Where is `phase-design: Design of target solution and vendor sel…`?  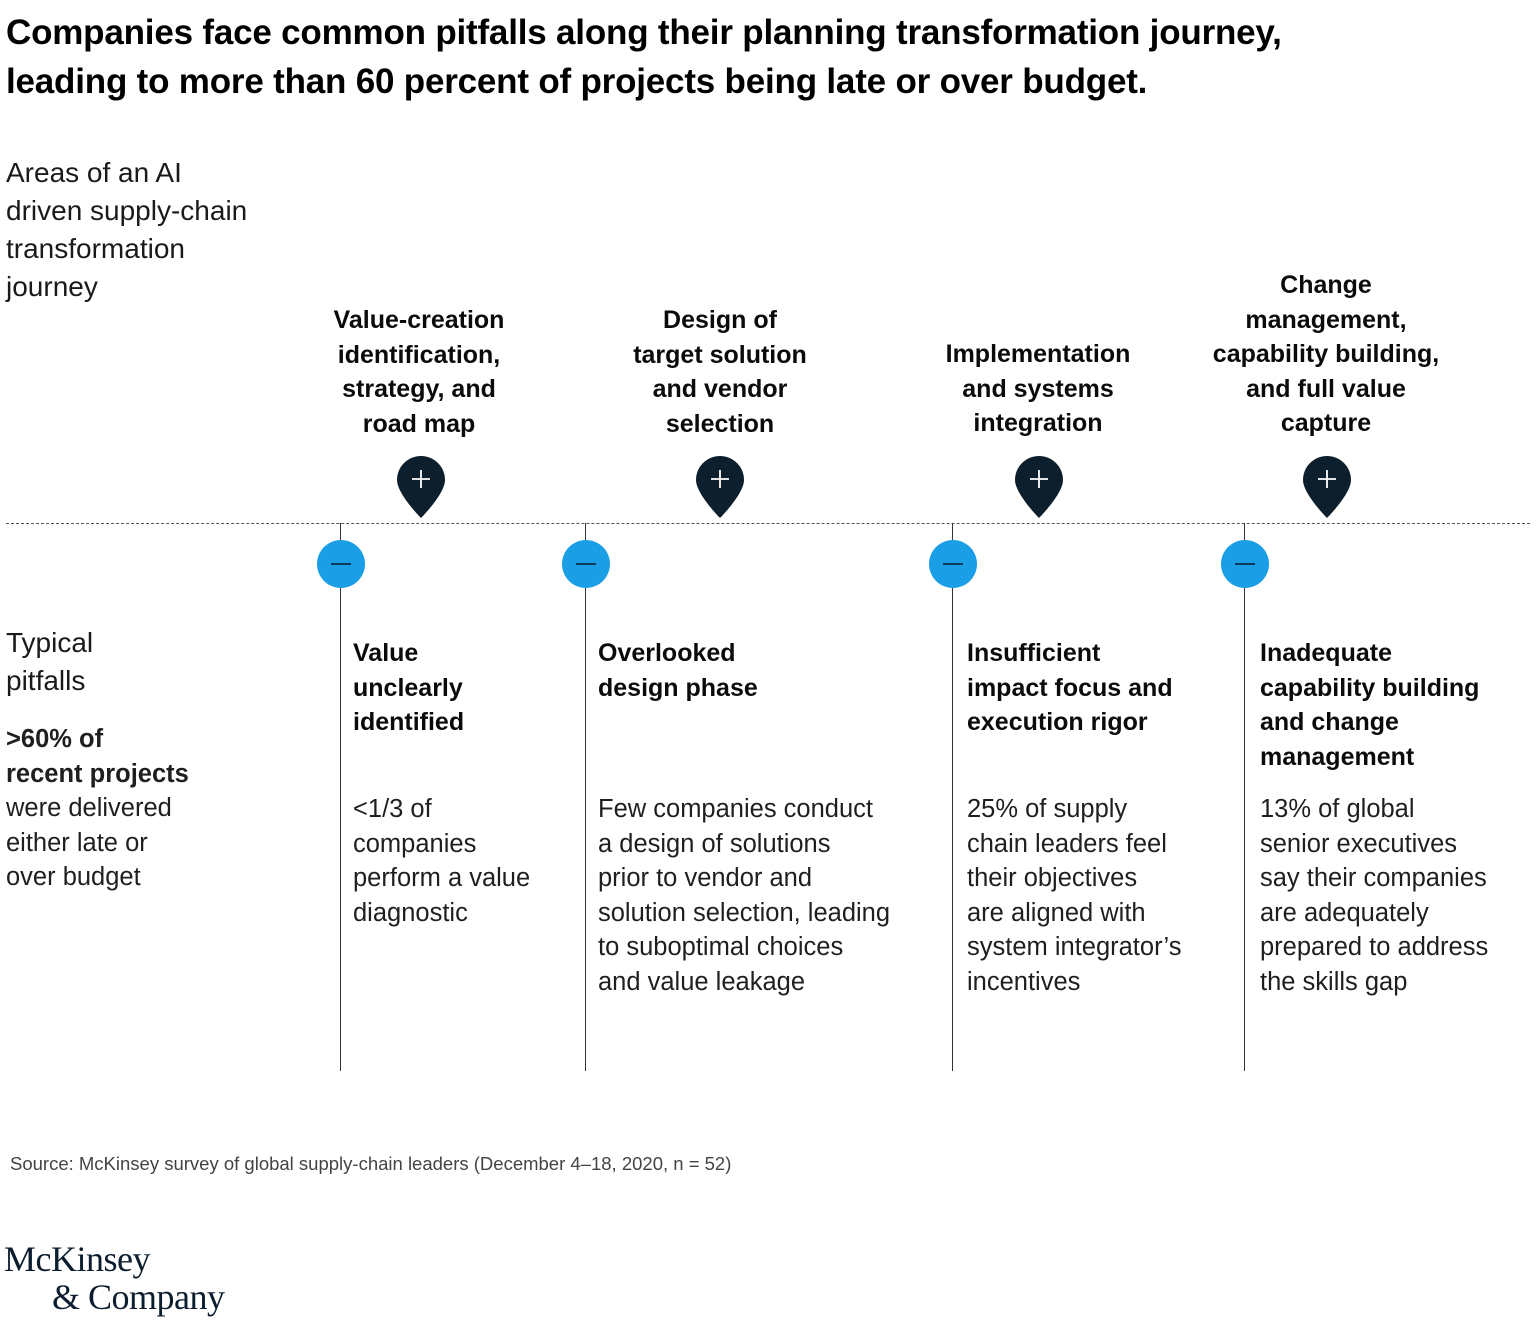 phase-design: Design of target solution and vendor sel… is located at coordinates (720, 372).